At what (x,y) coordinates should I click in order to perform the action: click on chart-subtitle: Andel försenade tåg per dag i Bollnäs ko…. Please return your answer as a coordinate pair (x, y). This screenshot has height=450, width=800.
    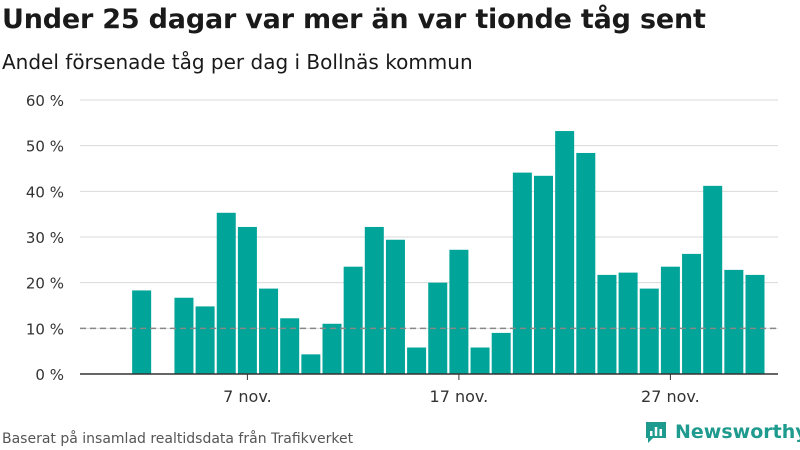
    Looking at the image, I should click on (237, 62).